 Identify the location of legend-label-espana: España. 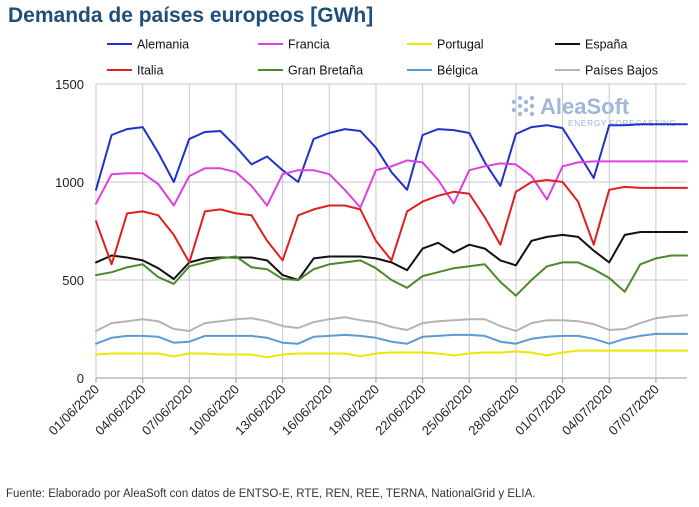
(606, 45).